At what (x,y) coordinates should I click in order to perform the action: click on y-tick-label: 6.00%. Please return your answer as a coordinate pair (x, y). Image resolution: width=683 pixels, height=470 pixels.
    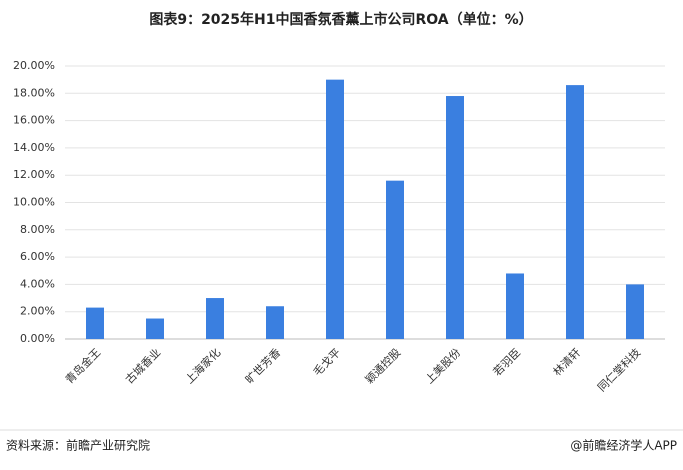
    Looking at the image, I should click on (37, 256).